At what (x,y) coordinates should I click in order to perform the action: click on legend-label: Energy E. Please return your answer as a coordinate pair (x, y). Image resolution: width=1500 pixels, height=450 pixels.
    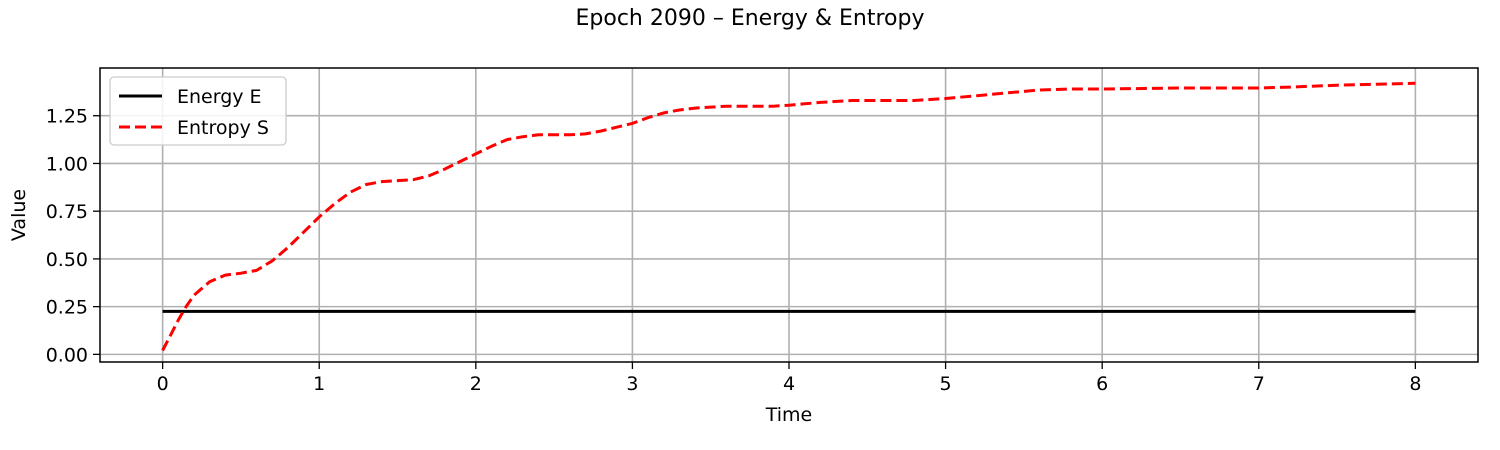
    Looking at the image, I should click on (219, 97).